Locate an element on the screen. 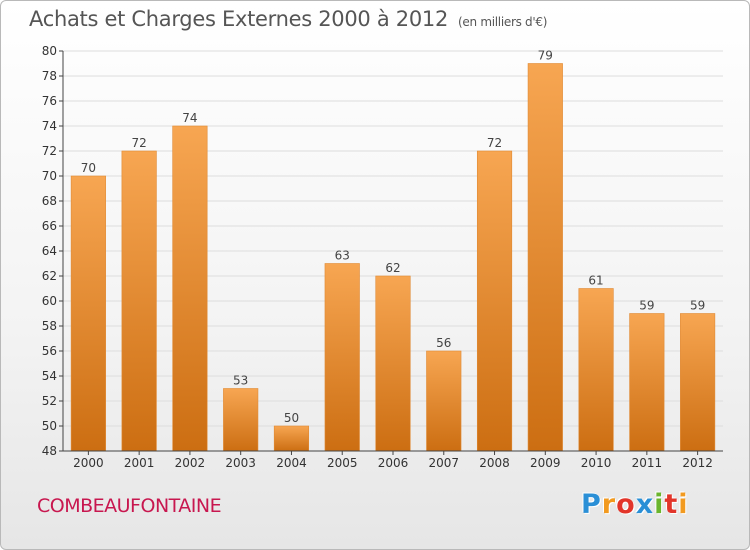 Image resolution: width=750 pixels, height=550 pixels. logo-letter: t is located at coordinates (671, 504).